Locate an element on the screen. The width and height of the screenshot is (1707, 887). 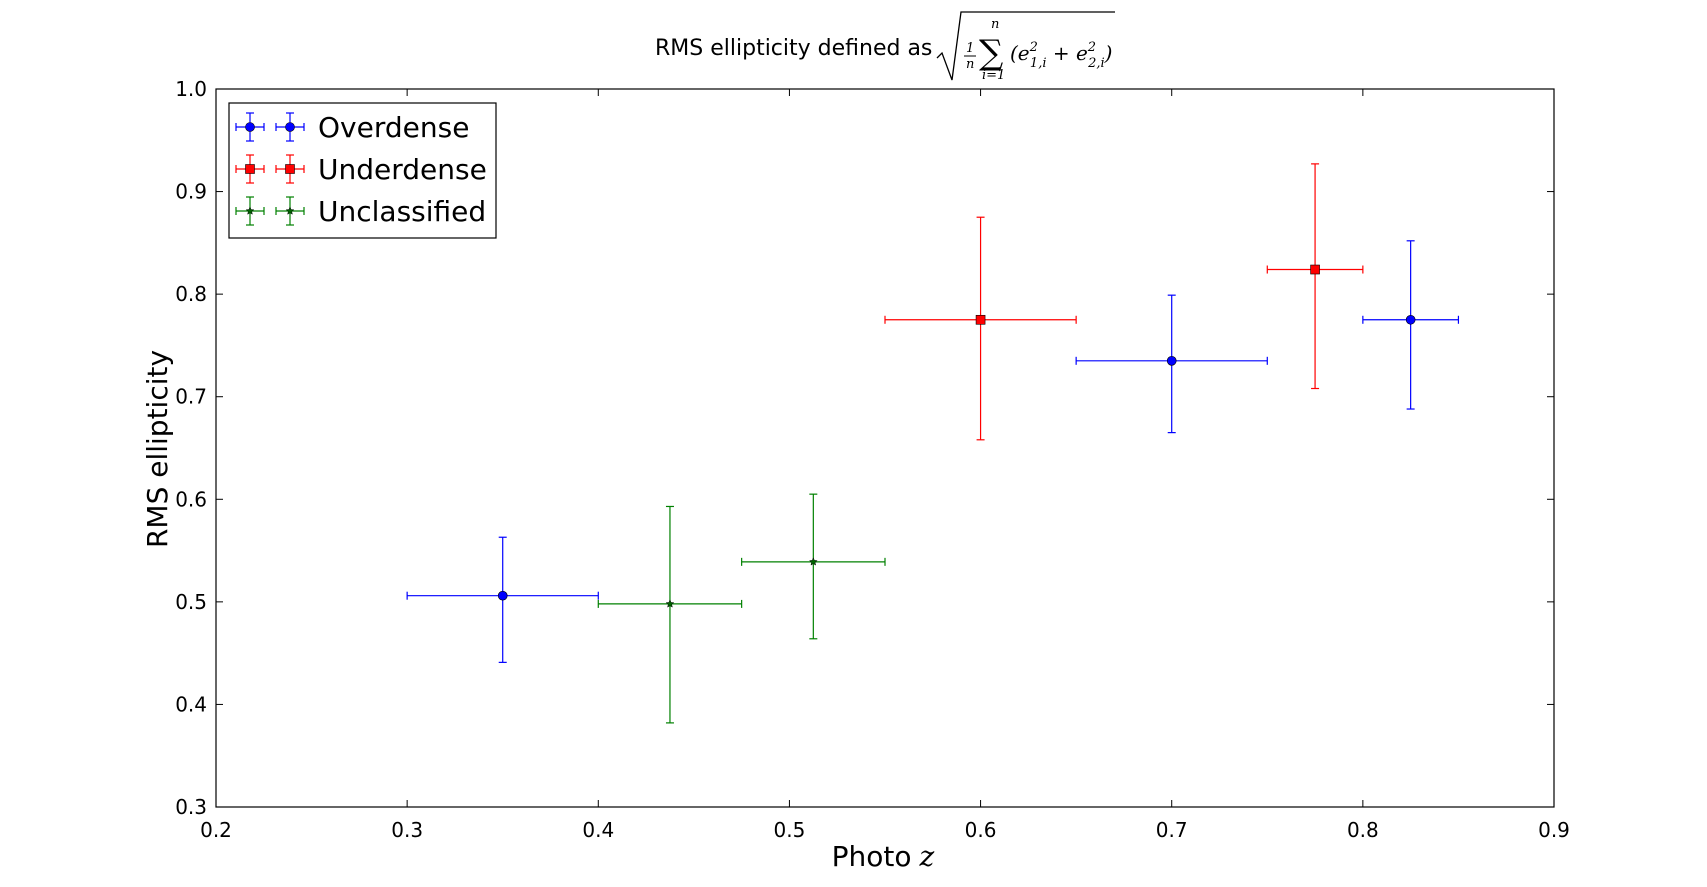
chart-title-text: RMS ellipticity defined as is located at coordinates (793, 48).